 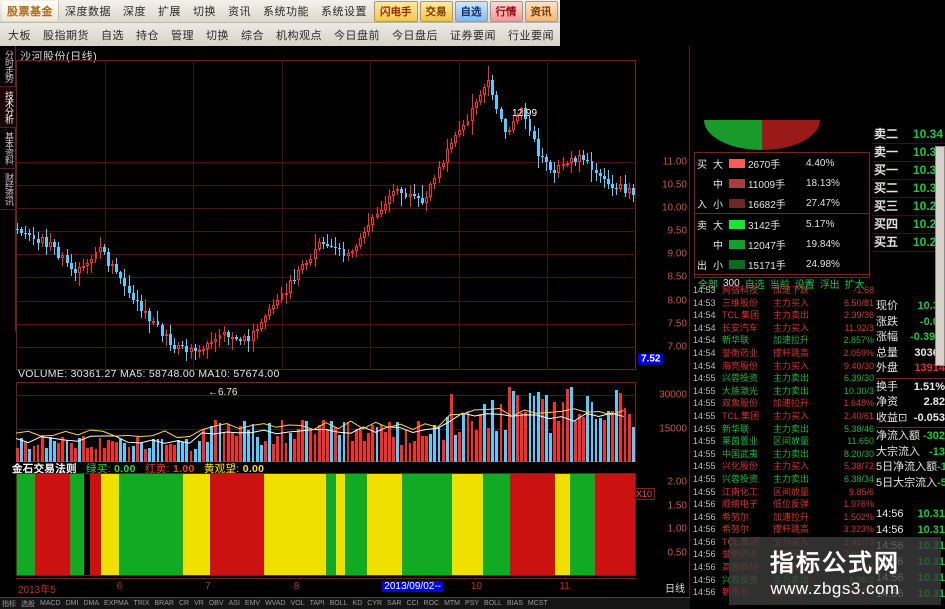 I want to click on menu-item-2: 扩展, so click(x=169, y=12).